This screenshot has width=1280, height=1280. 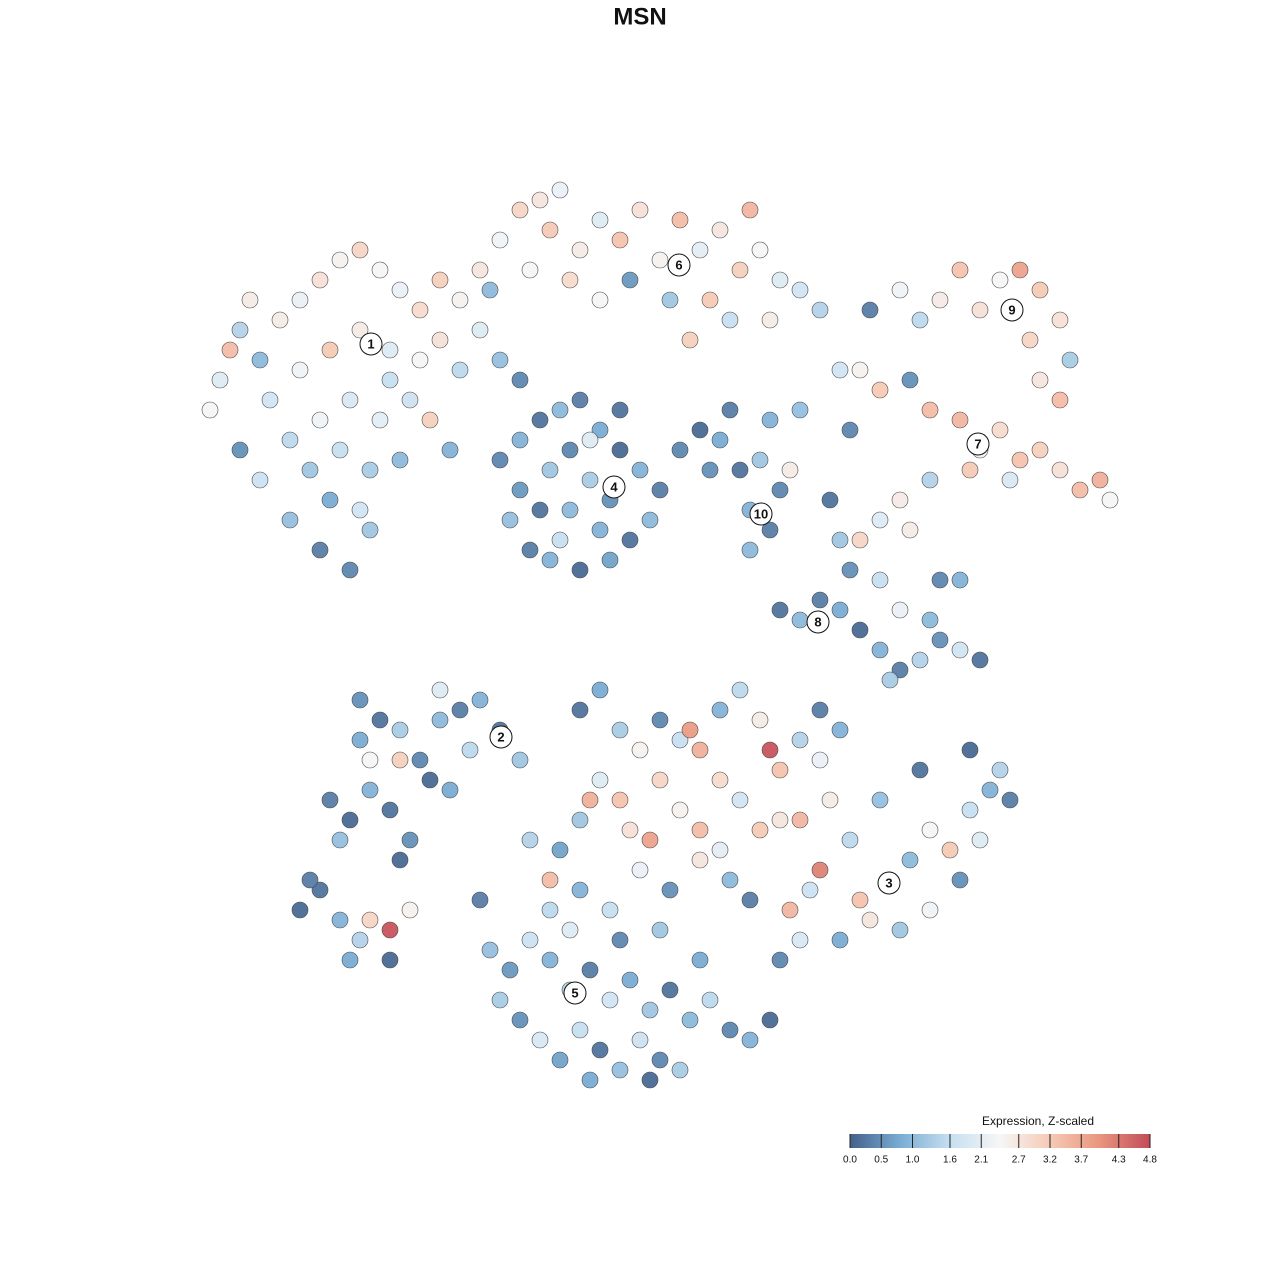 What do you see at coordinates (1119, 1160) in the screenshot?
I see `colorbar-tick-label: 4.3` at bounding box center [1119, 1160].